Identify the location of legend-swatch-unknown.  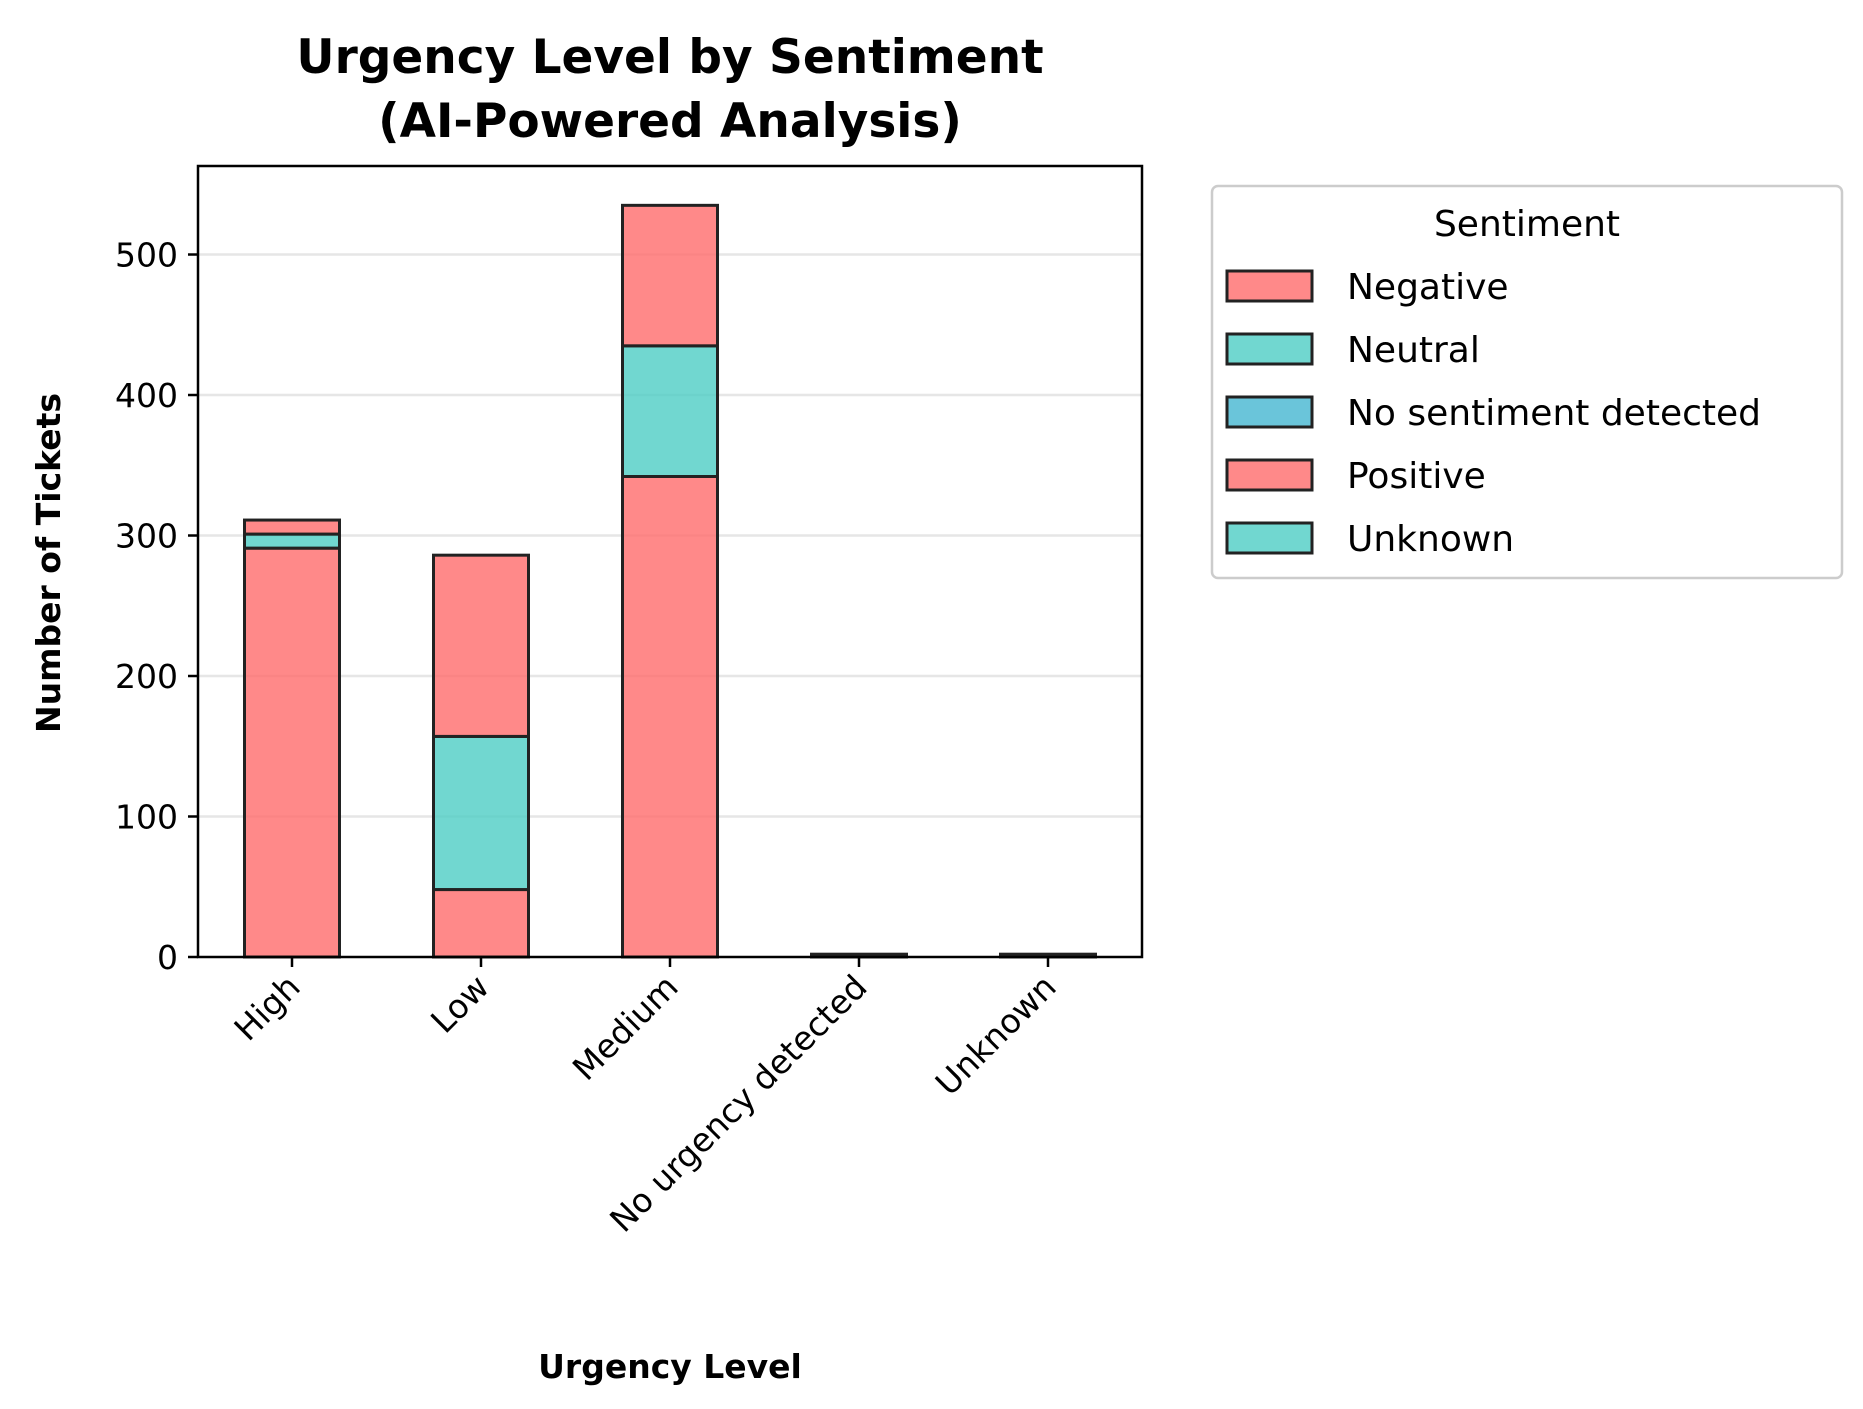
(1269, 538).